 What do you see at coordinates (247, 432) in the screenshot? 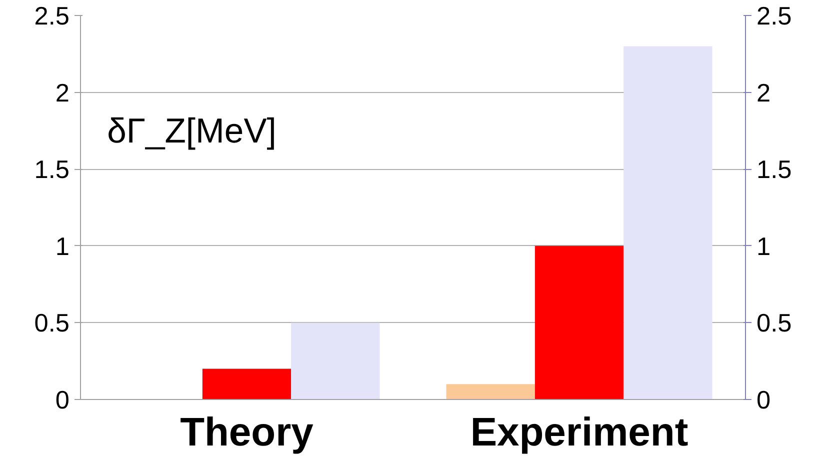
I see `x-tick-label: Theory` at bounding box center [247, 432].